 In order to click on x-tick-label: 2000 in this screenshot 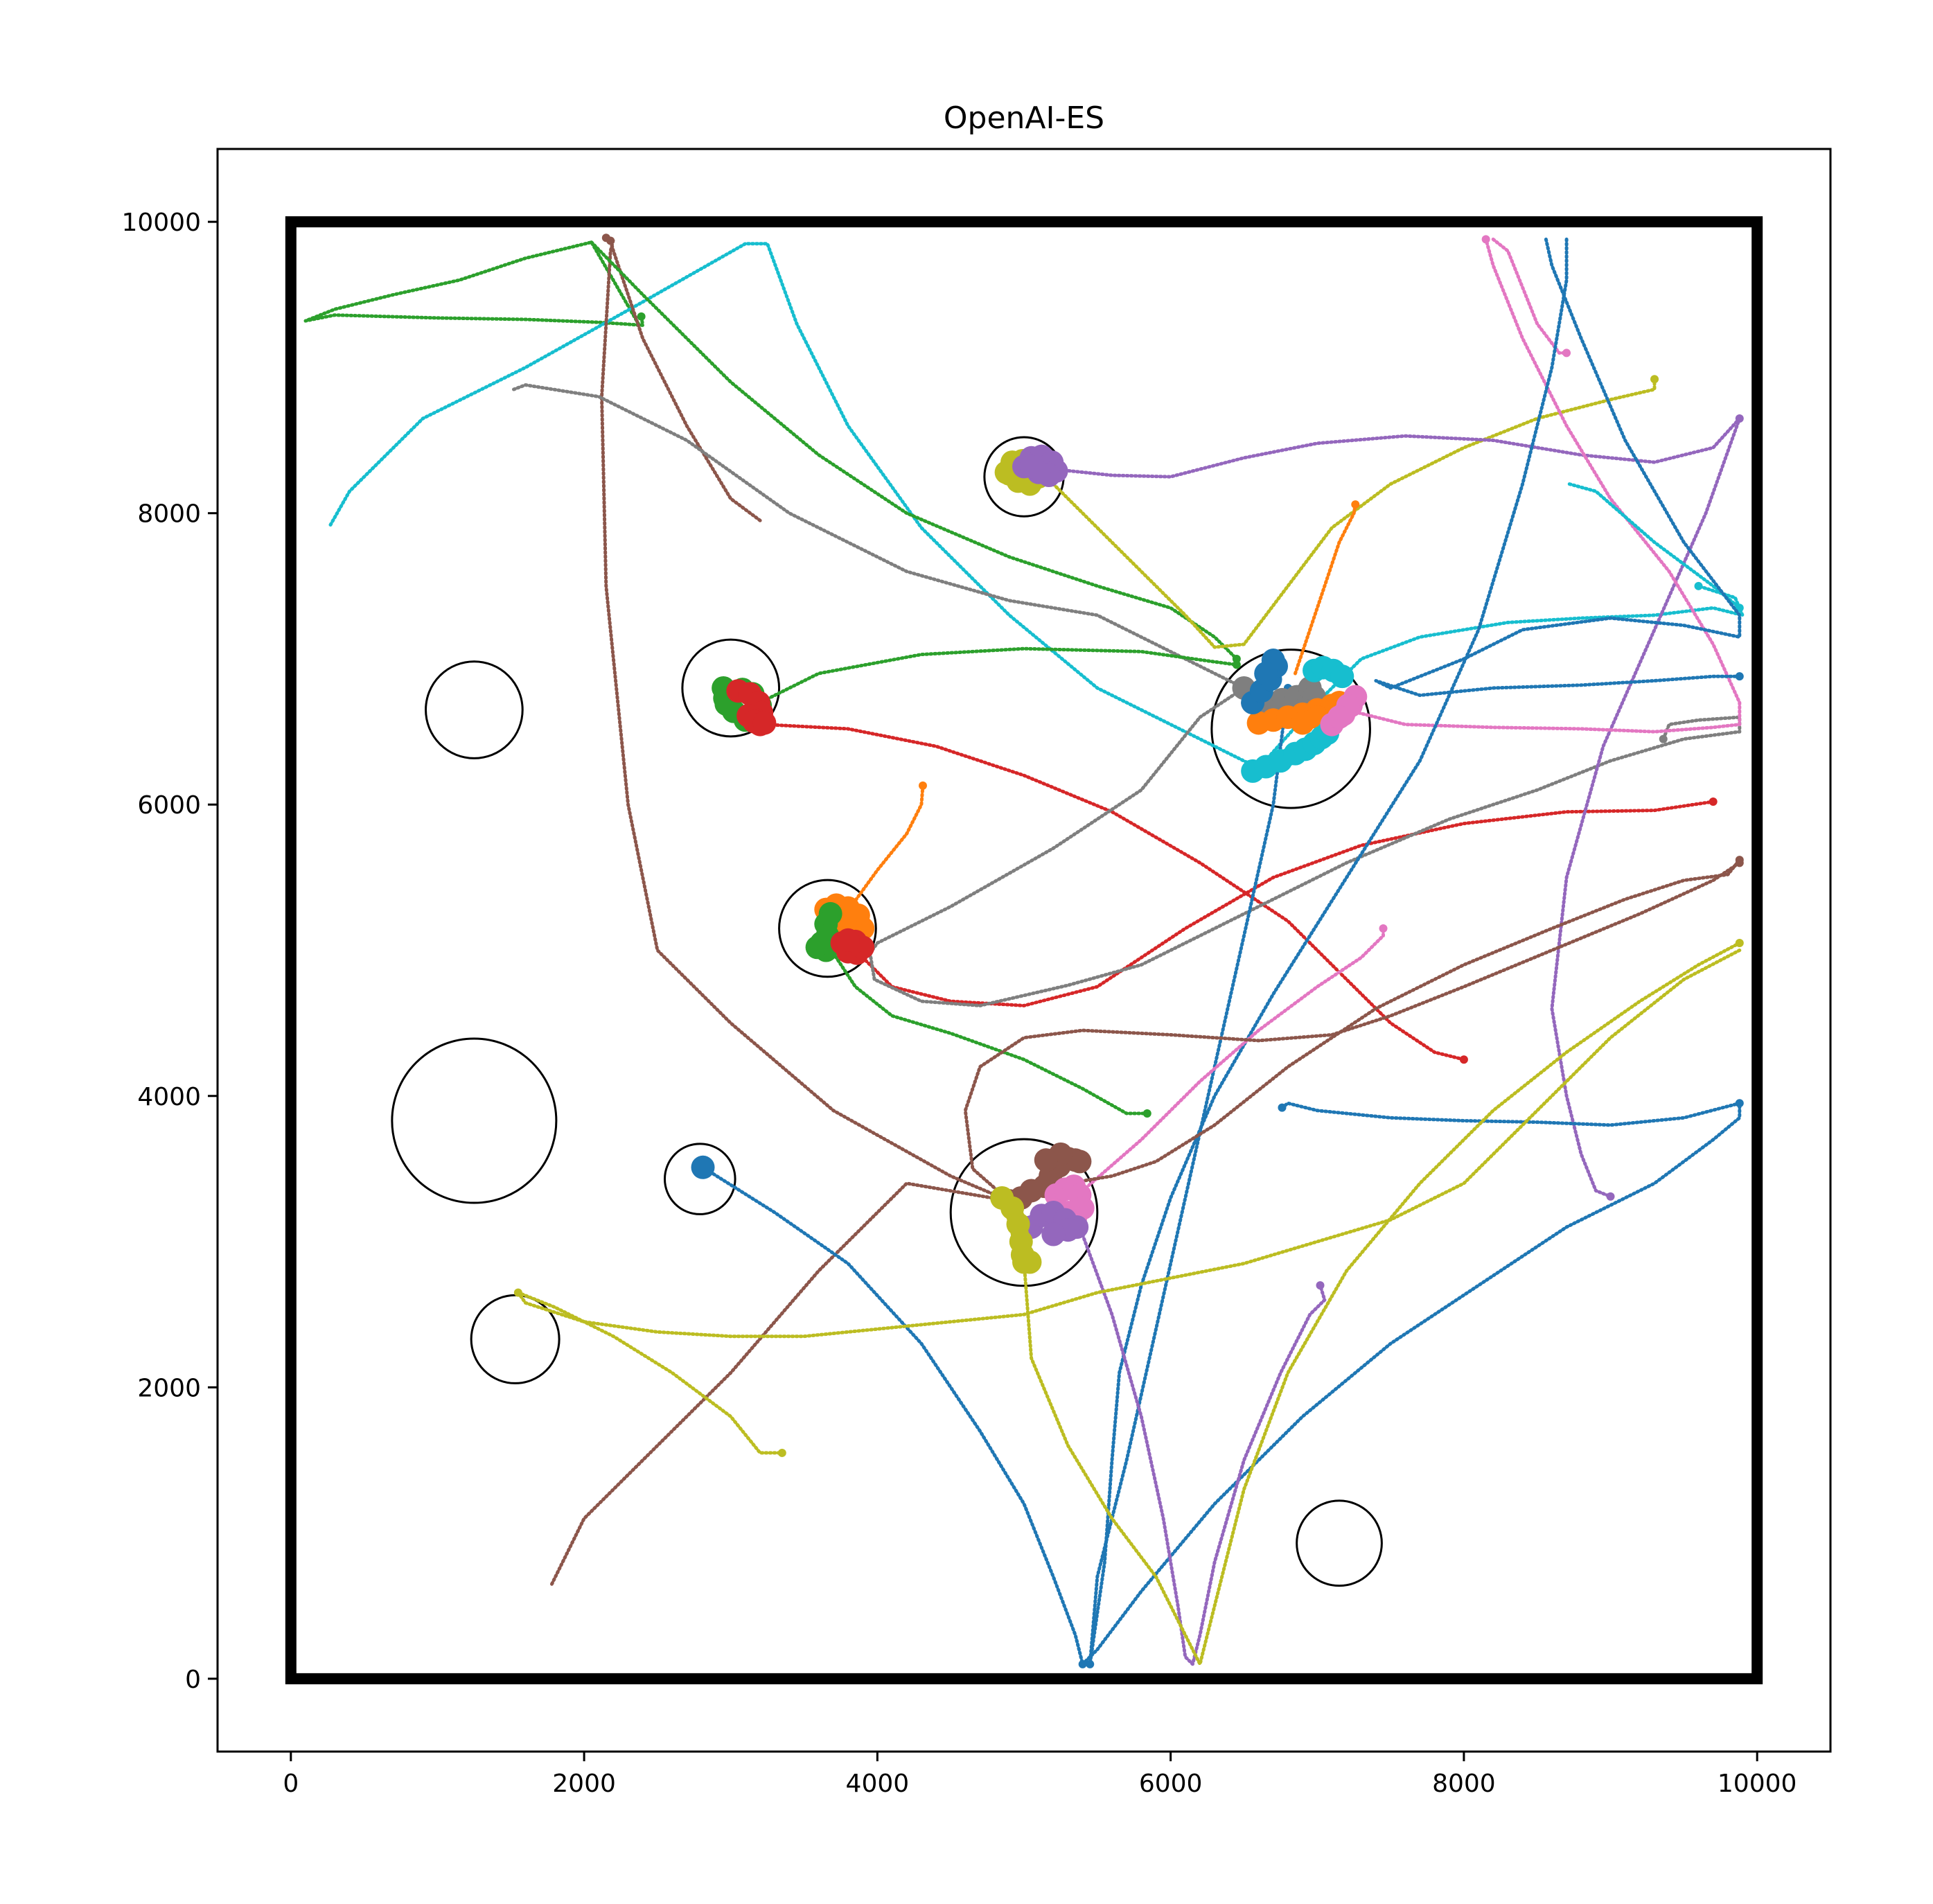, I will do `click(584, 1784)`.